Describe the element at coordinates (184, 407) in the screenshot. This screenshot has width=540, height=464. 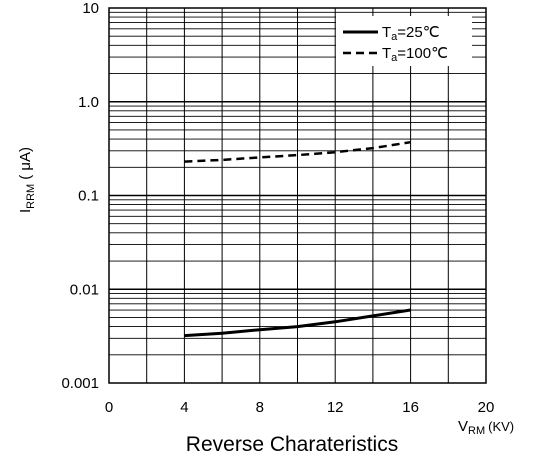
I see `x-tick-label: 4` at that location.